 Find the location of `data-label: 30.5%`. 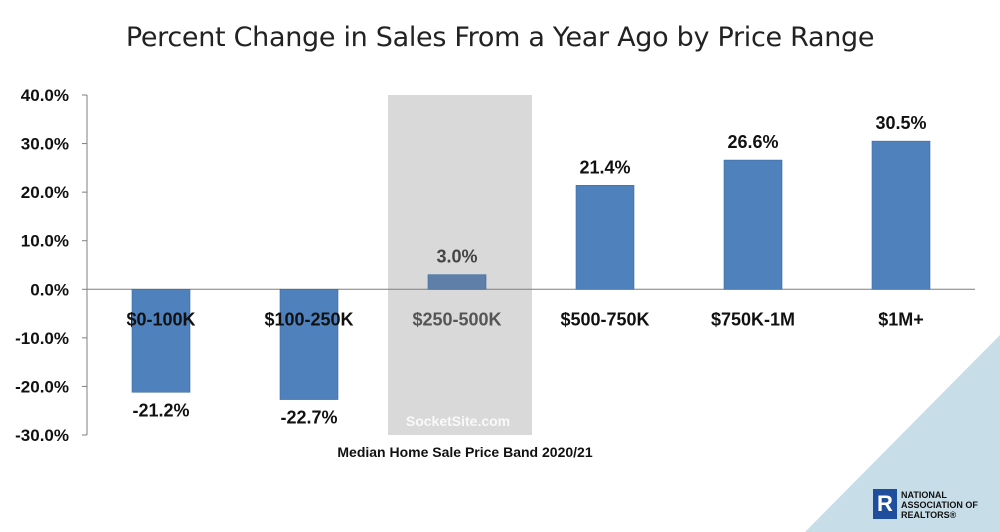

data-label: 30.5% is located at coordinates (900, 123).